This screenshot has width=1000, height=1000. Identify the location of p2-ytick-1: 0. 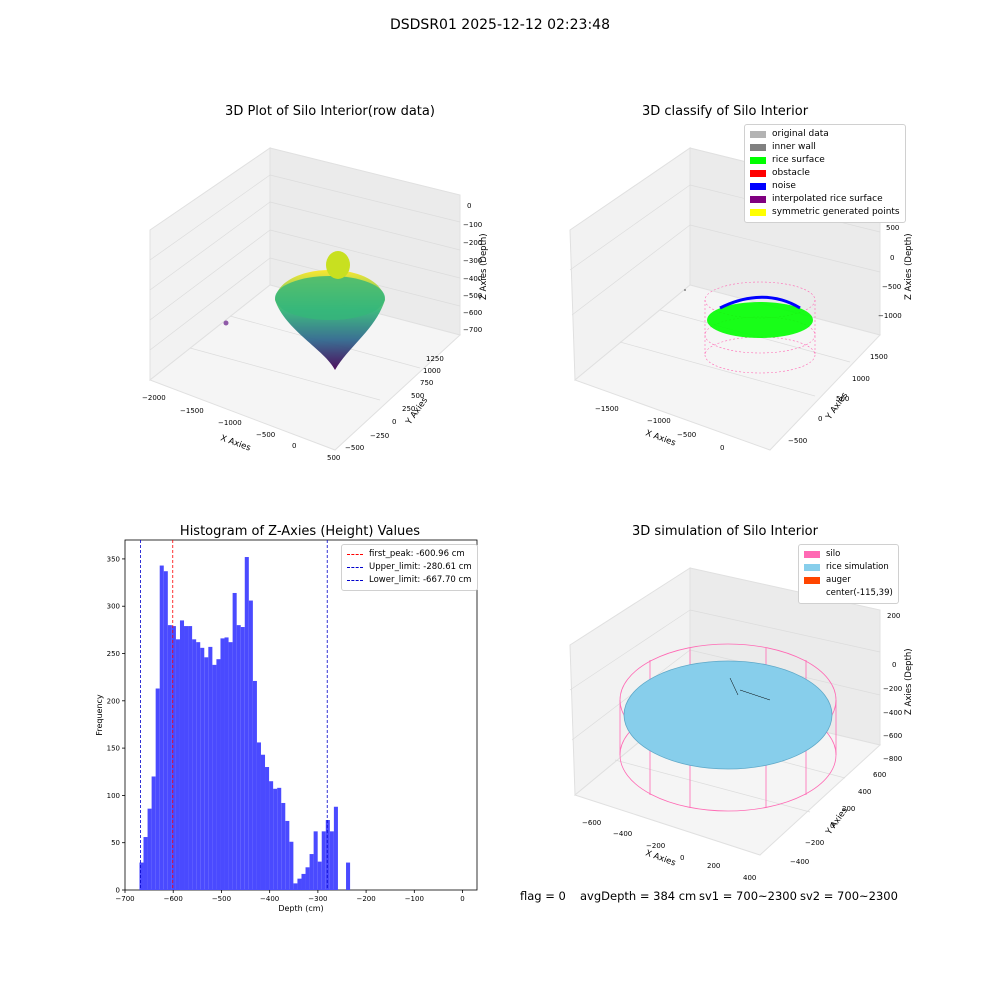
(820, 419).